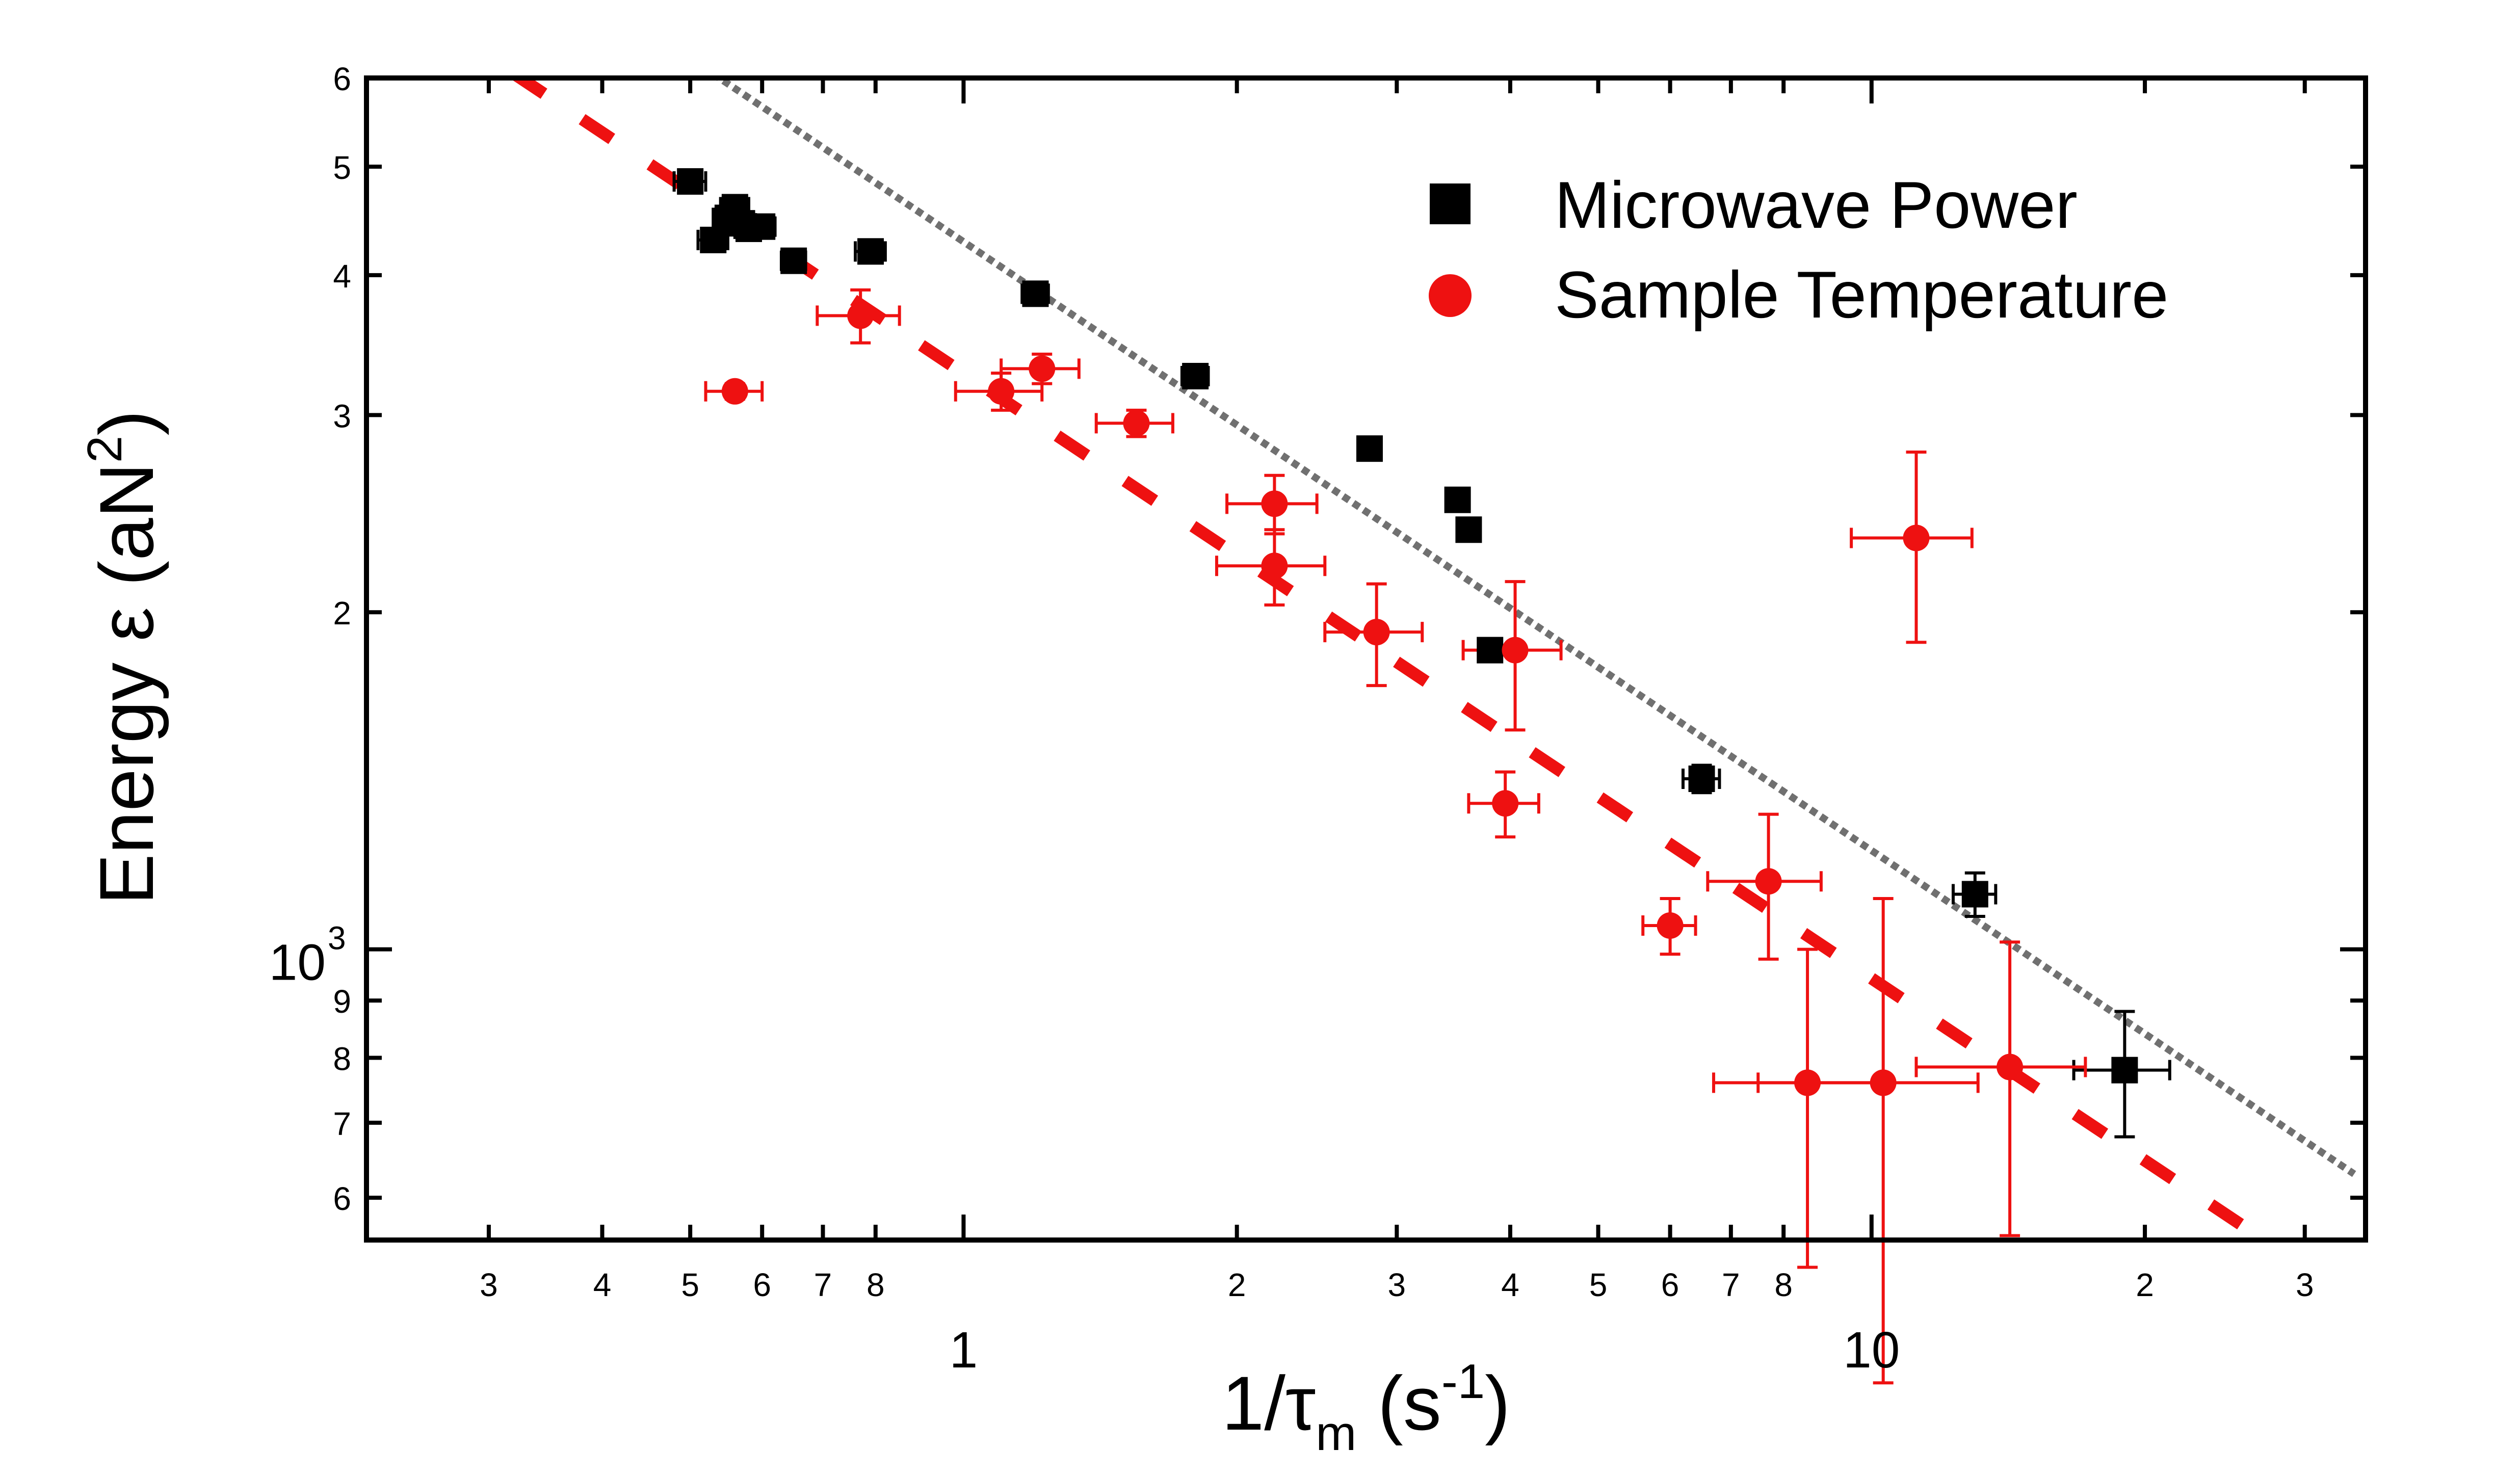 This screenshot has height=1476, width=2520. What do you see at coordinates (1816, 205) in the screenshot?
I see `legend-label-microwave-power: Microwave Power` at bounding box center [1816, 205].